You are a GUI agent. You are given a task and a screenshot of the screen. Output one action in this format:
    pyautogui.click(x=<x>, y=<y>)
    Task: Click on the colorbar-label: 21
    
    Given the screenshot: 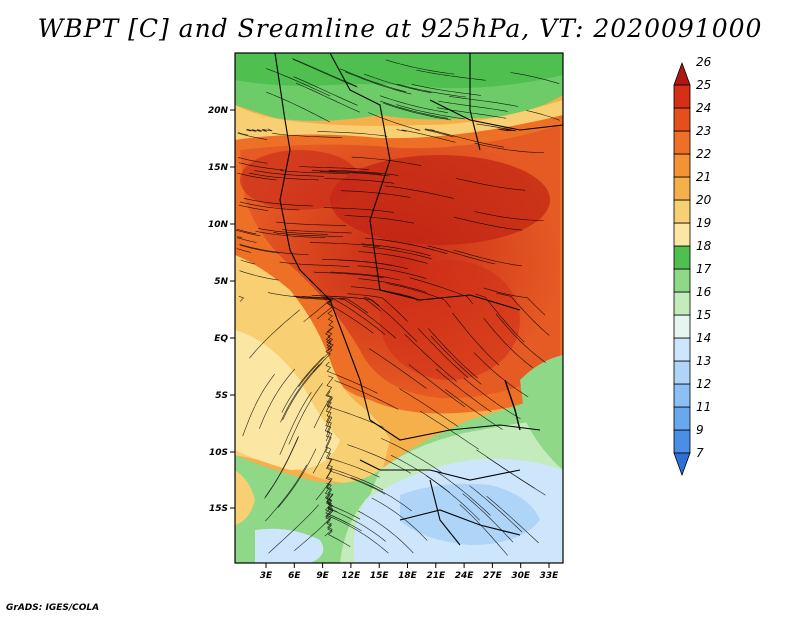 What is the action you would take?
    pyautogui.click(x=703, y=177)
    